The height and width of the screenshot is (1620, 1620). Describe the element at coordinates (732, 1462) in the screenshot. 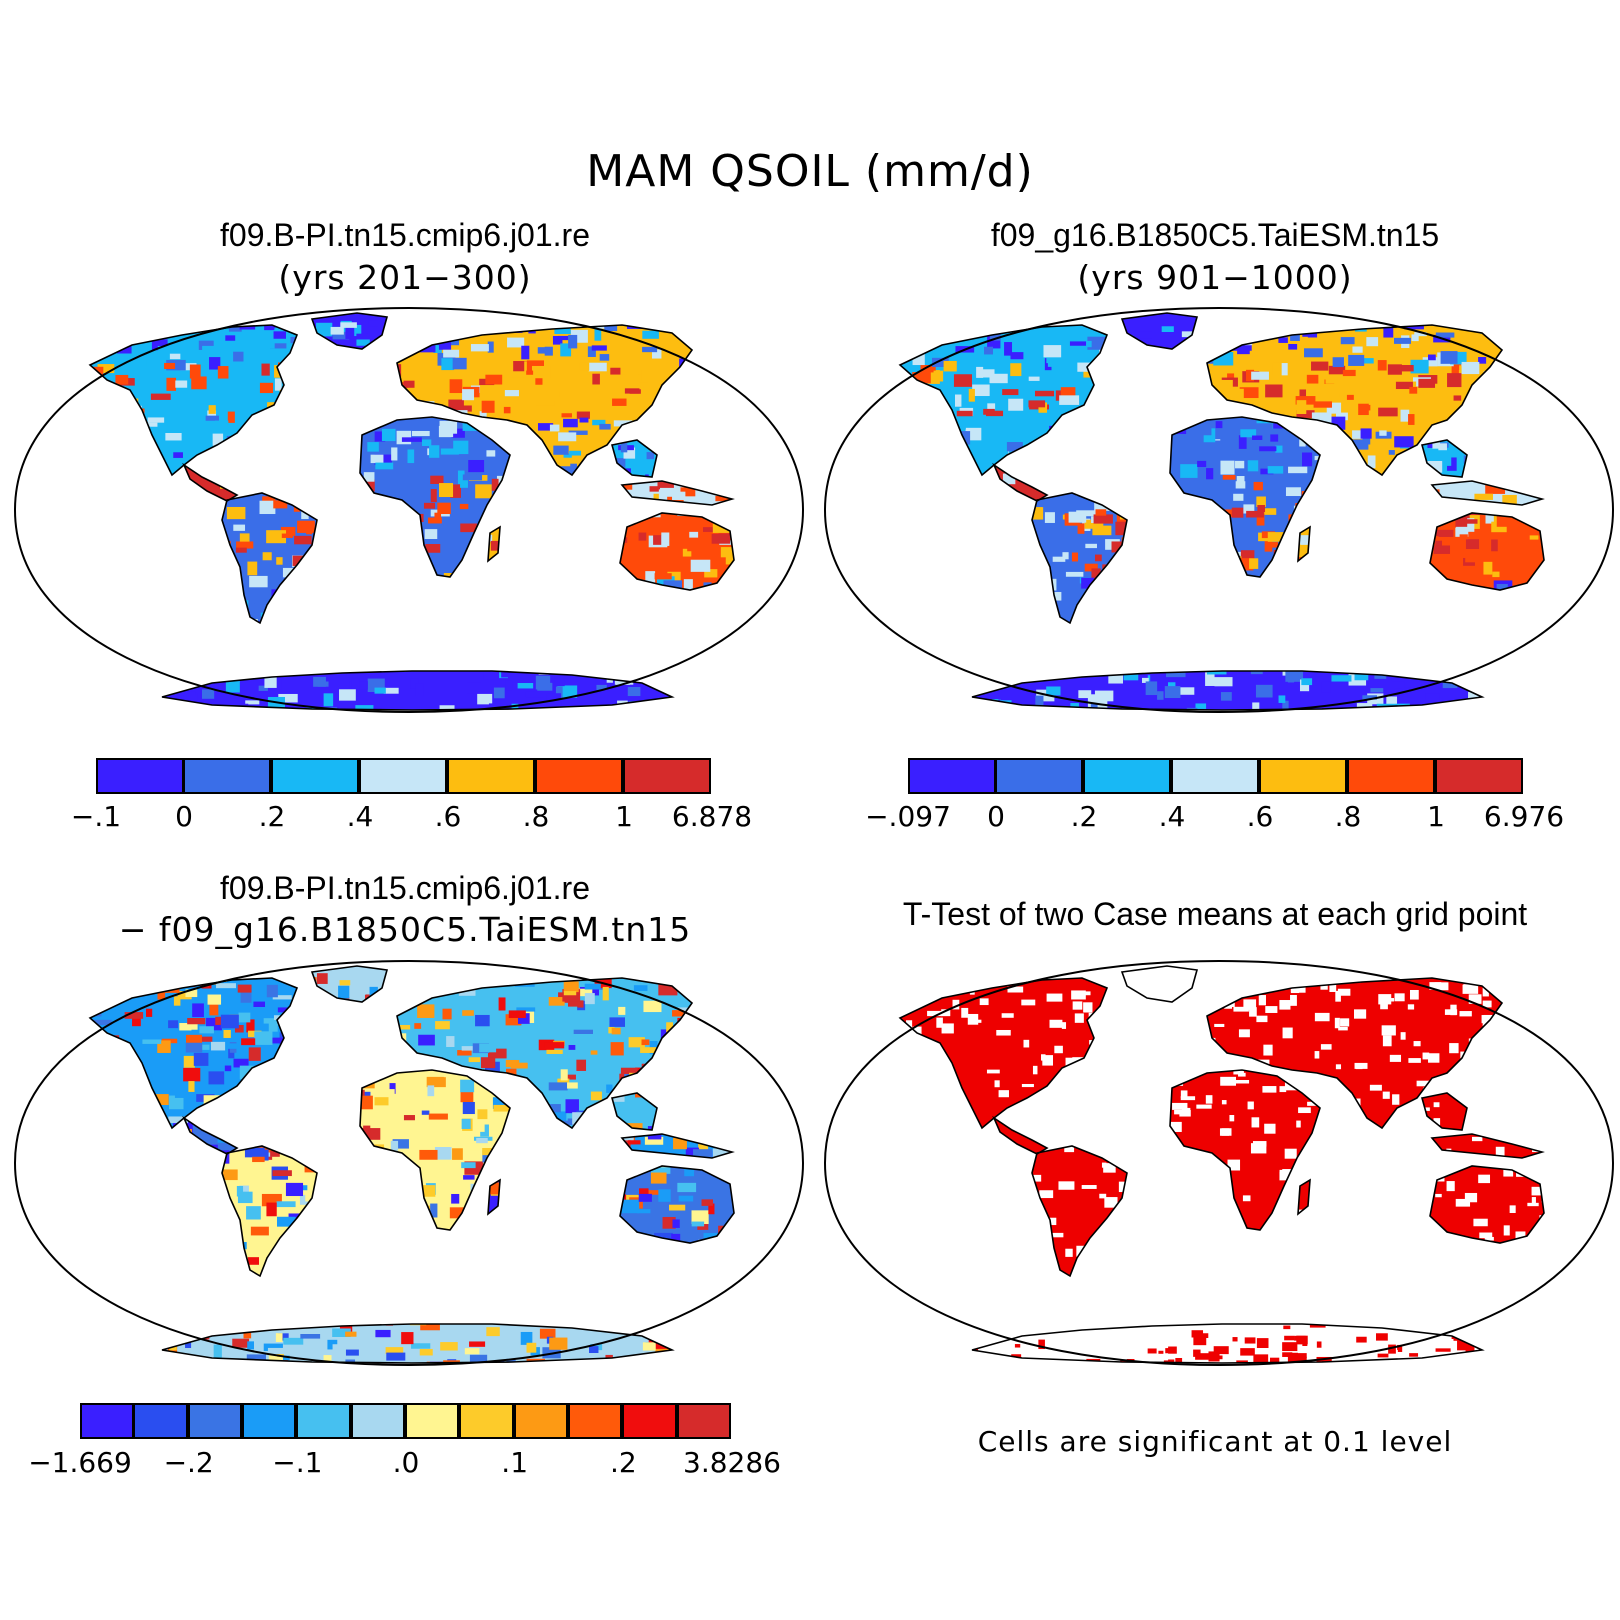

I see `colorbar-tick-label: 3.8286` at that location.